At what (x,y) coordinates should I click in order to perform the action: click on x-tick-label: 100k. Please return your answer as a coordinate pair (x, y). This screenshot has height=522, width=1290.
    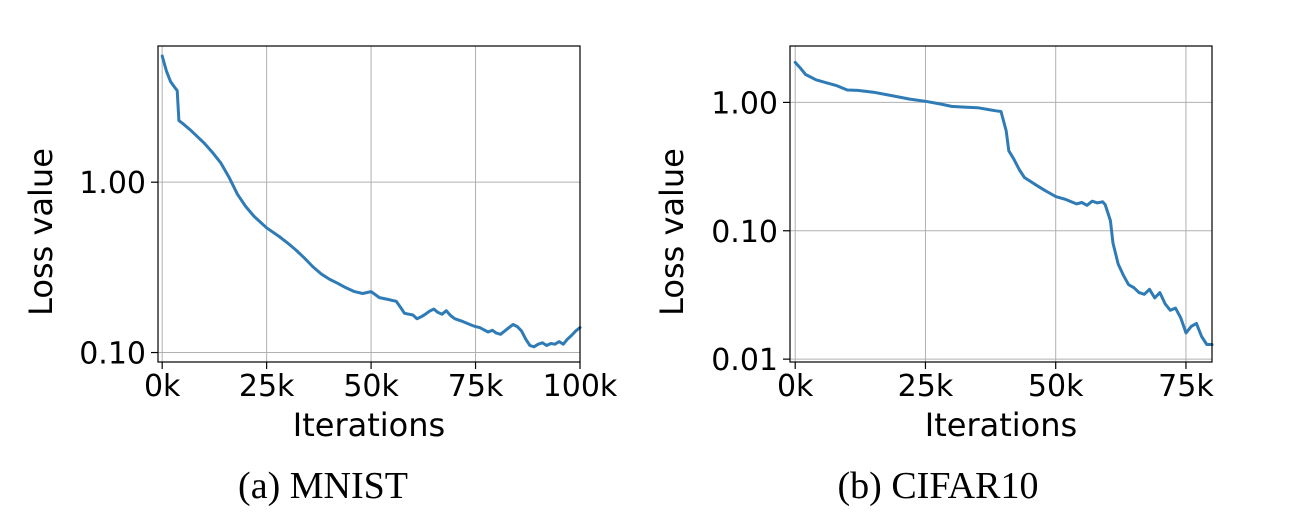
    Looking at the image, I should click on (580, 386).